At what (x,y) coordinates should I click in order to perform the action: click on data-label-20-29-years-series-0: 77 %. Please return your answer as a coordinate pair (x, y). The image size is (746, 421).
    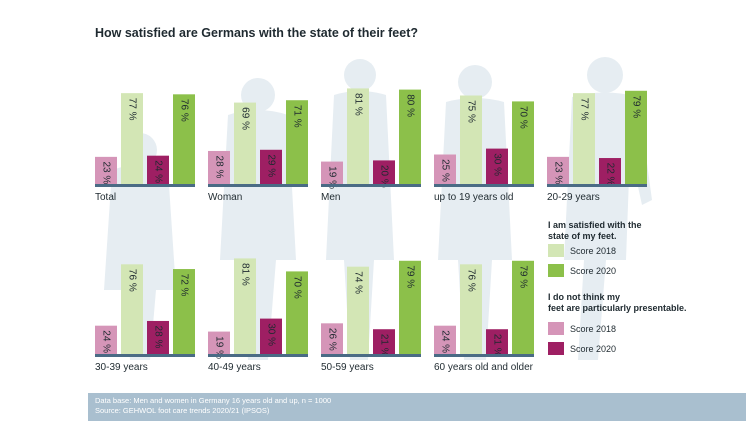
    Looking at the image, I should click on (583, 109).